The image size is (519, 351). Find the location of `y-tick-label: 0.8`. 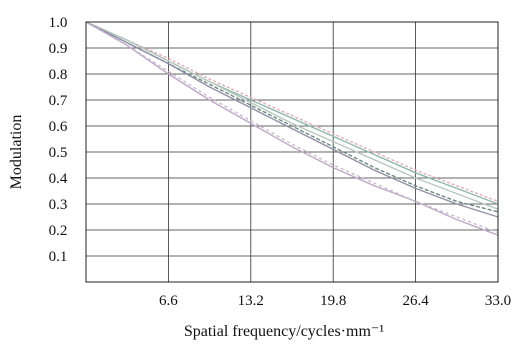

y-tick-label: 0.8 is located at coordinates (58, 75).